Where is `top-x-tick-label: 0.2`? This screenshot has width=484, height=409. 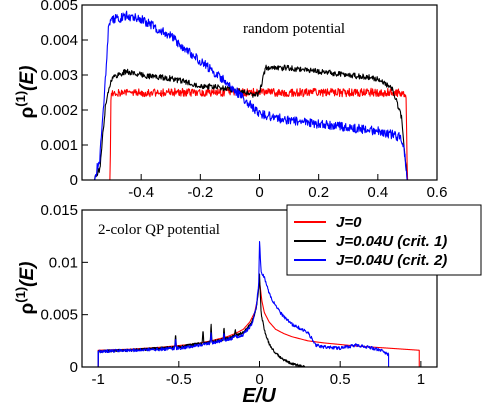 top-x-tick-label: 0.2 is located at coordinates (318, 192).